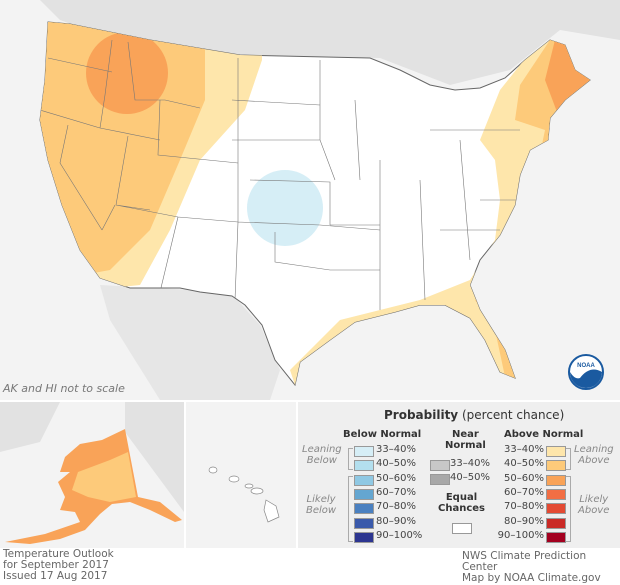 The image size is (620, 585). What do you see at coordinates (586, 372) in the screenshot?
I see `noaa-logo-icon: NOAA` at bounding box center [586, 372].